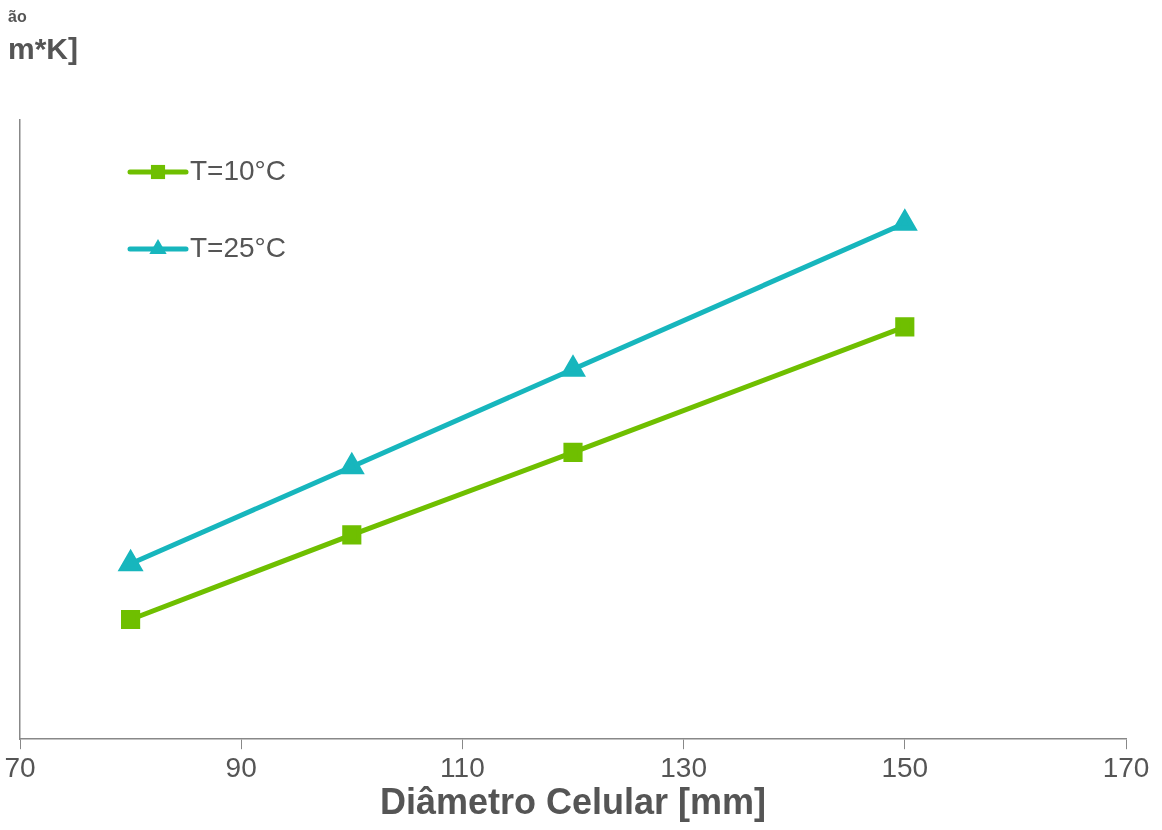 This screenshot has height=830, width=1162. I want to click on legend-label: T=10°C, so click(238, 170).